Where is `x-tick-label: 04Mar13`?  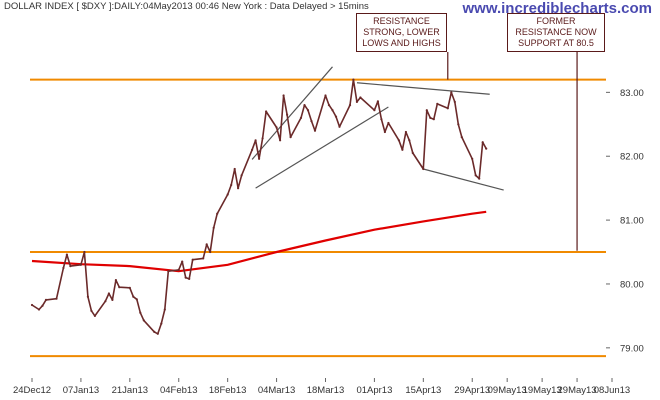
x-tick-label: 04Mar13 is located at coordinates (277, 390).